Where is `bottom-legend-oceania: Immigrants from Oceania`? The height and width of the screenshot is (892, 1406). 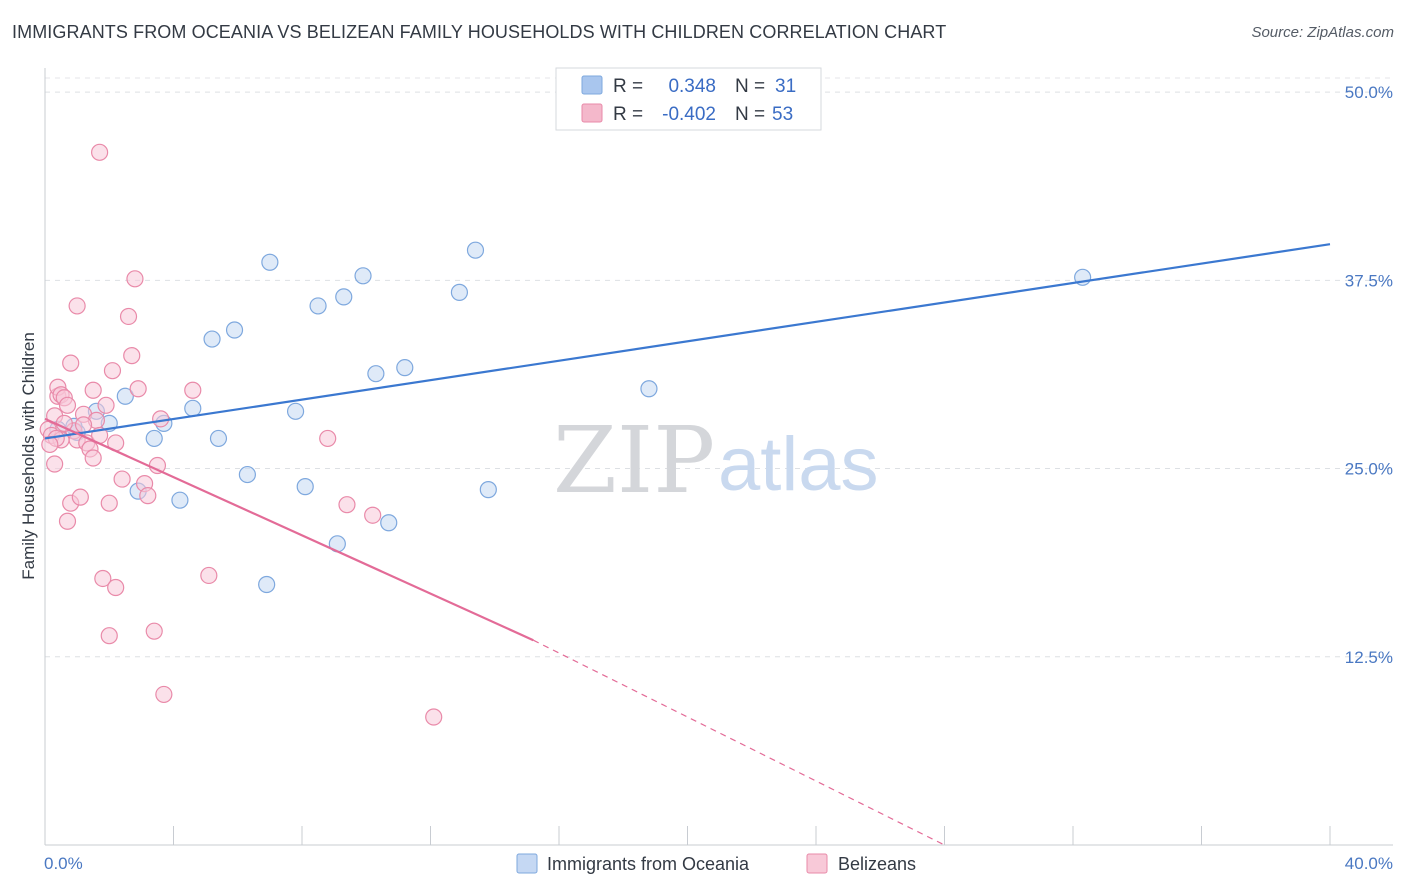
bottom-legend-oceania: Immigrants from Oceania is located at coordinates (648, 864).